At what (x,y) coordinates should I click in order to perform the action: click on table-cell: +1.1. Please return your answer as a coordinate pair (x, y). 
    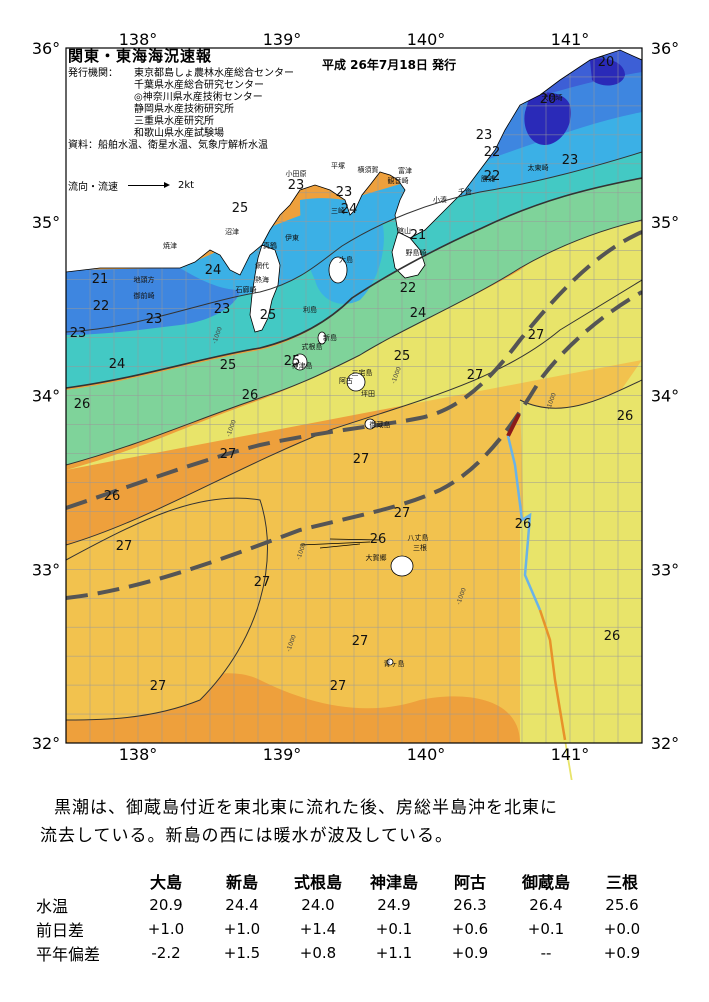
    Looking at the image, I should click on (394, 953).